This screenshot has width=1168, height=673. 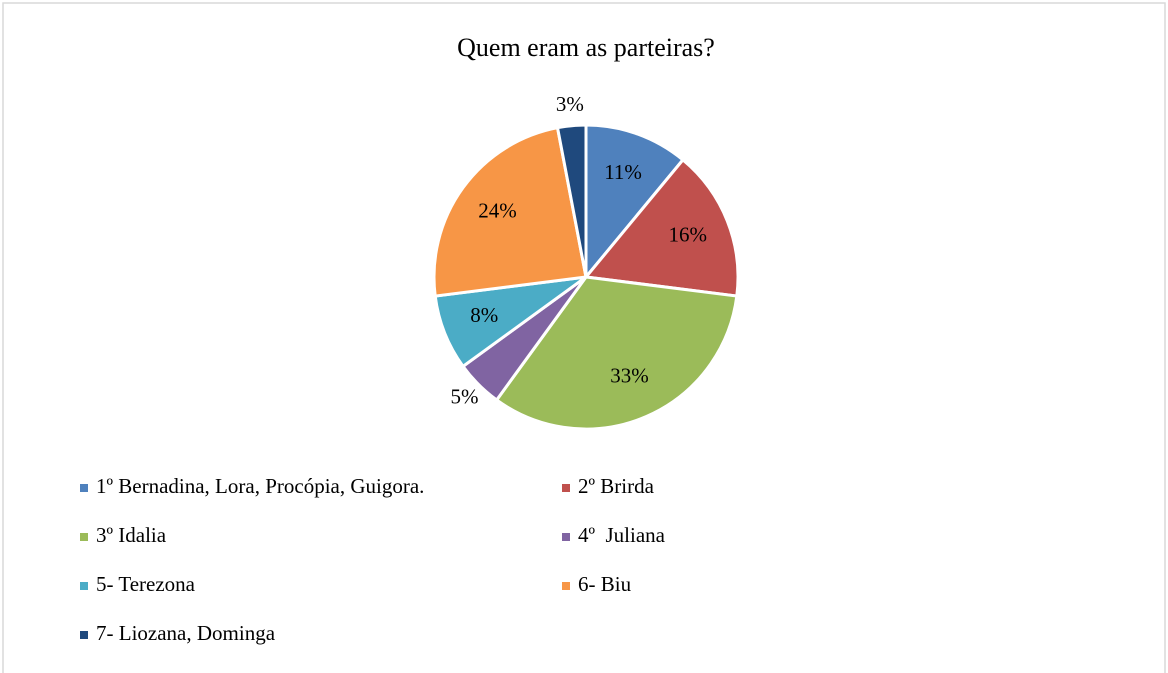 I want to click on legend-label: 1º Bernadina, Lora, Procópia, Guigora., so click(x=260, y=486).